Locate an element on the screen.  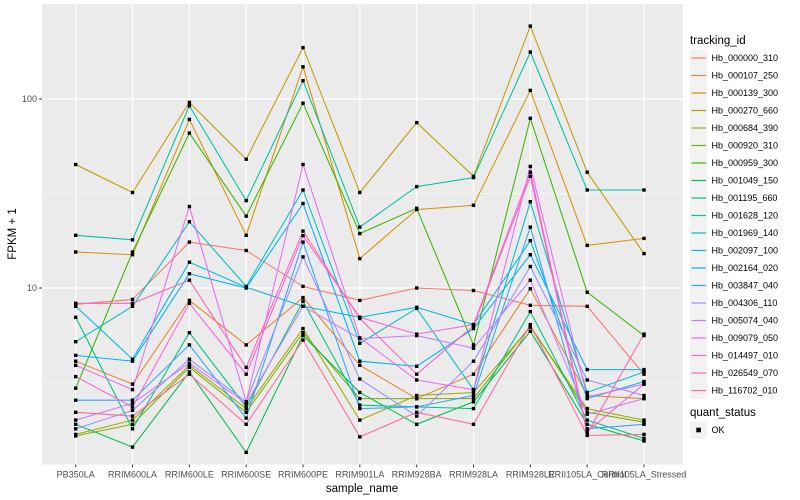
x-tick-label: RRIM928BA is located at coordinates (417, 475).